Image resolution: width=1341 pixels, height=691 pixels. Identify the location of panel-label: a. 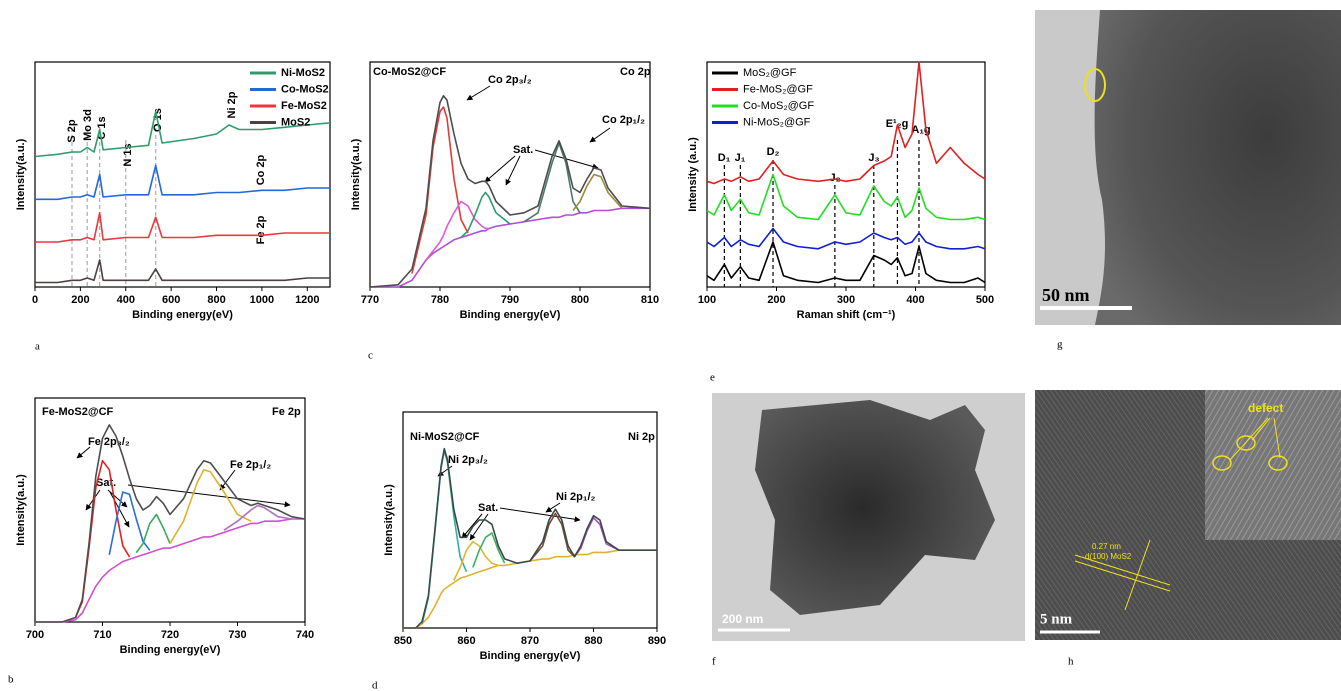
(37, 347).